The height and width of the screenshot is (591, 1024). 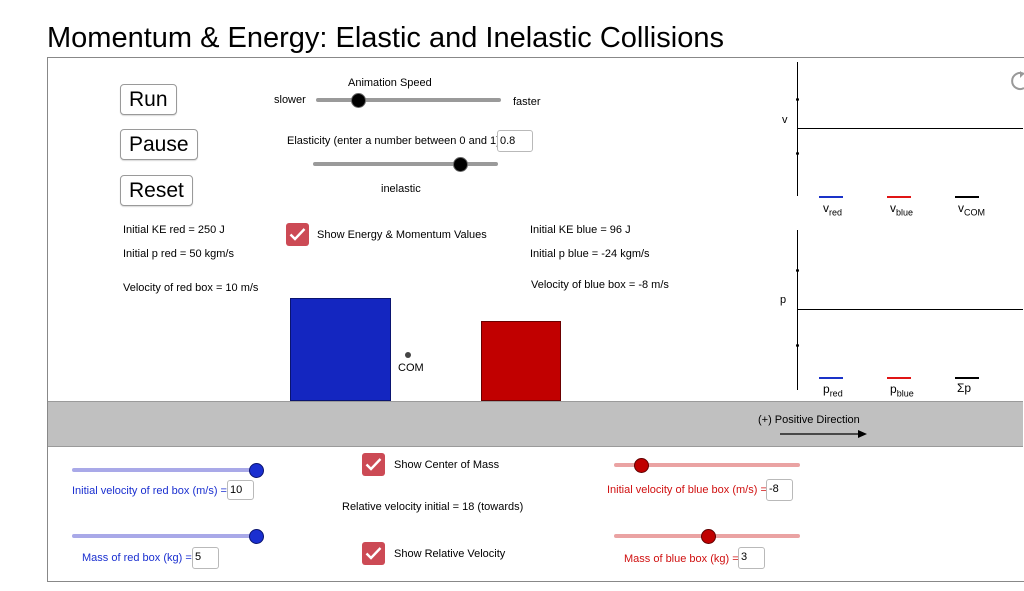 What do you see at coordinates (408, 355) in the screenshot?
I see `center-of-mass-dot` at bounding box center [408, 355].